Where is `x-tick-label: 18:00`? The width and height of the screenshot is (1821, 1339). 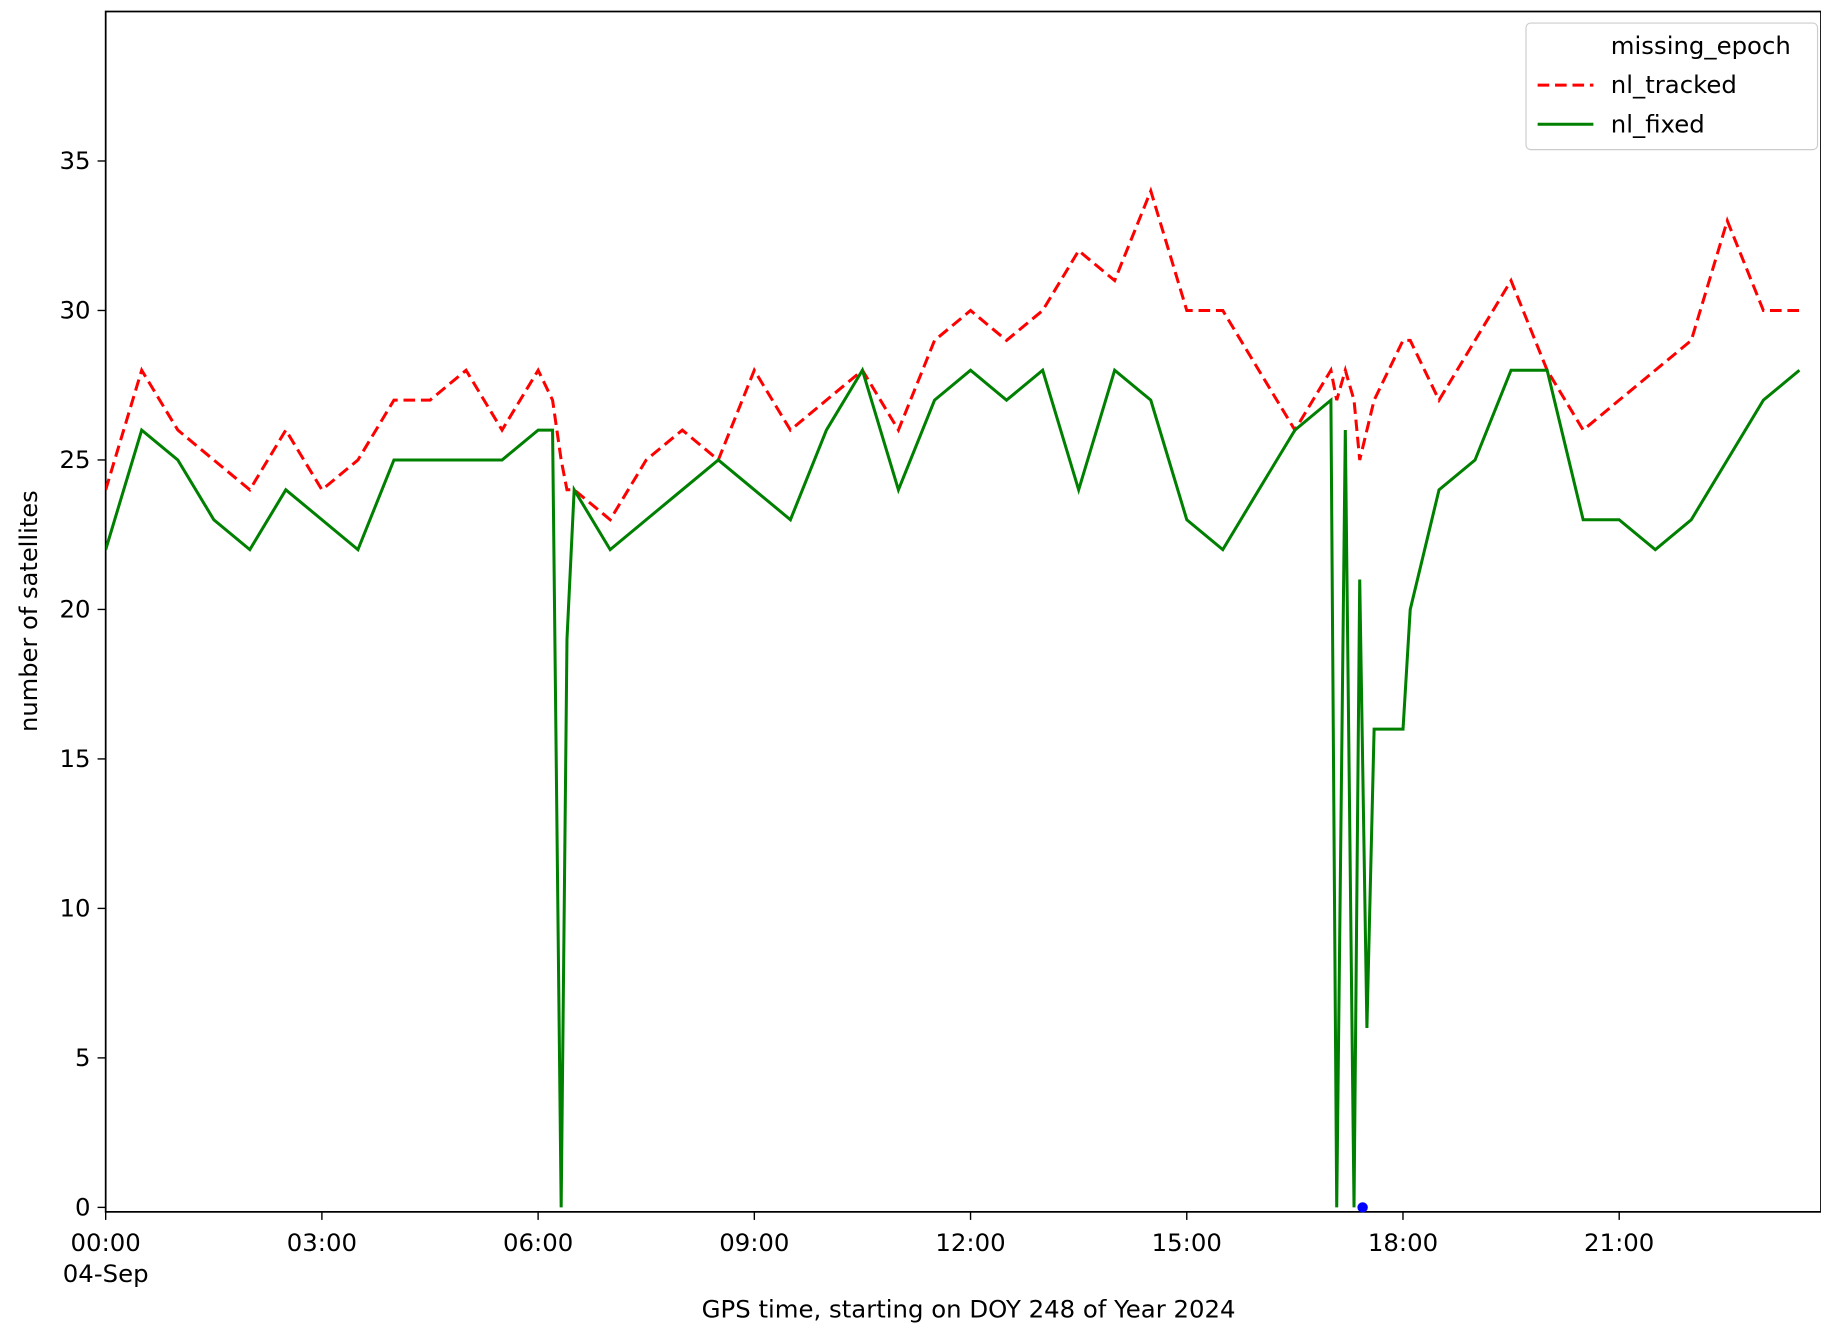
x-tick-label: 18:00 is located at coordinates (1403, 1242).